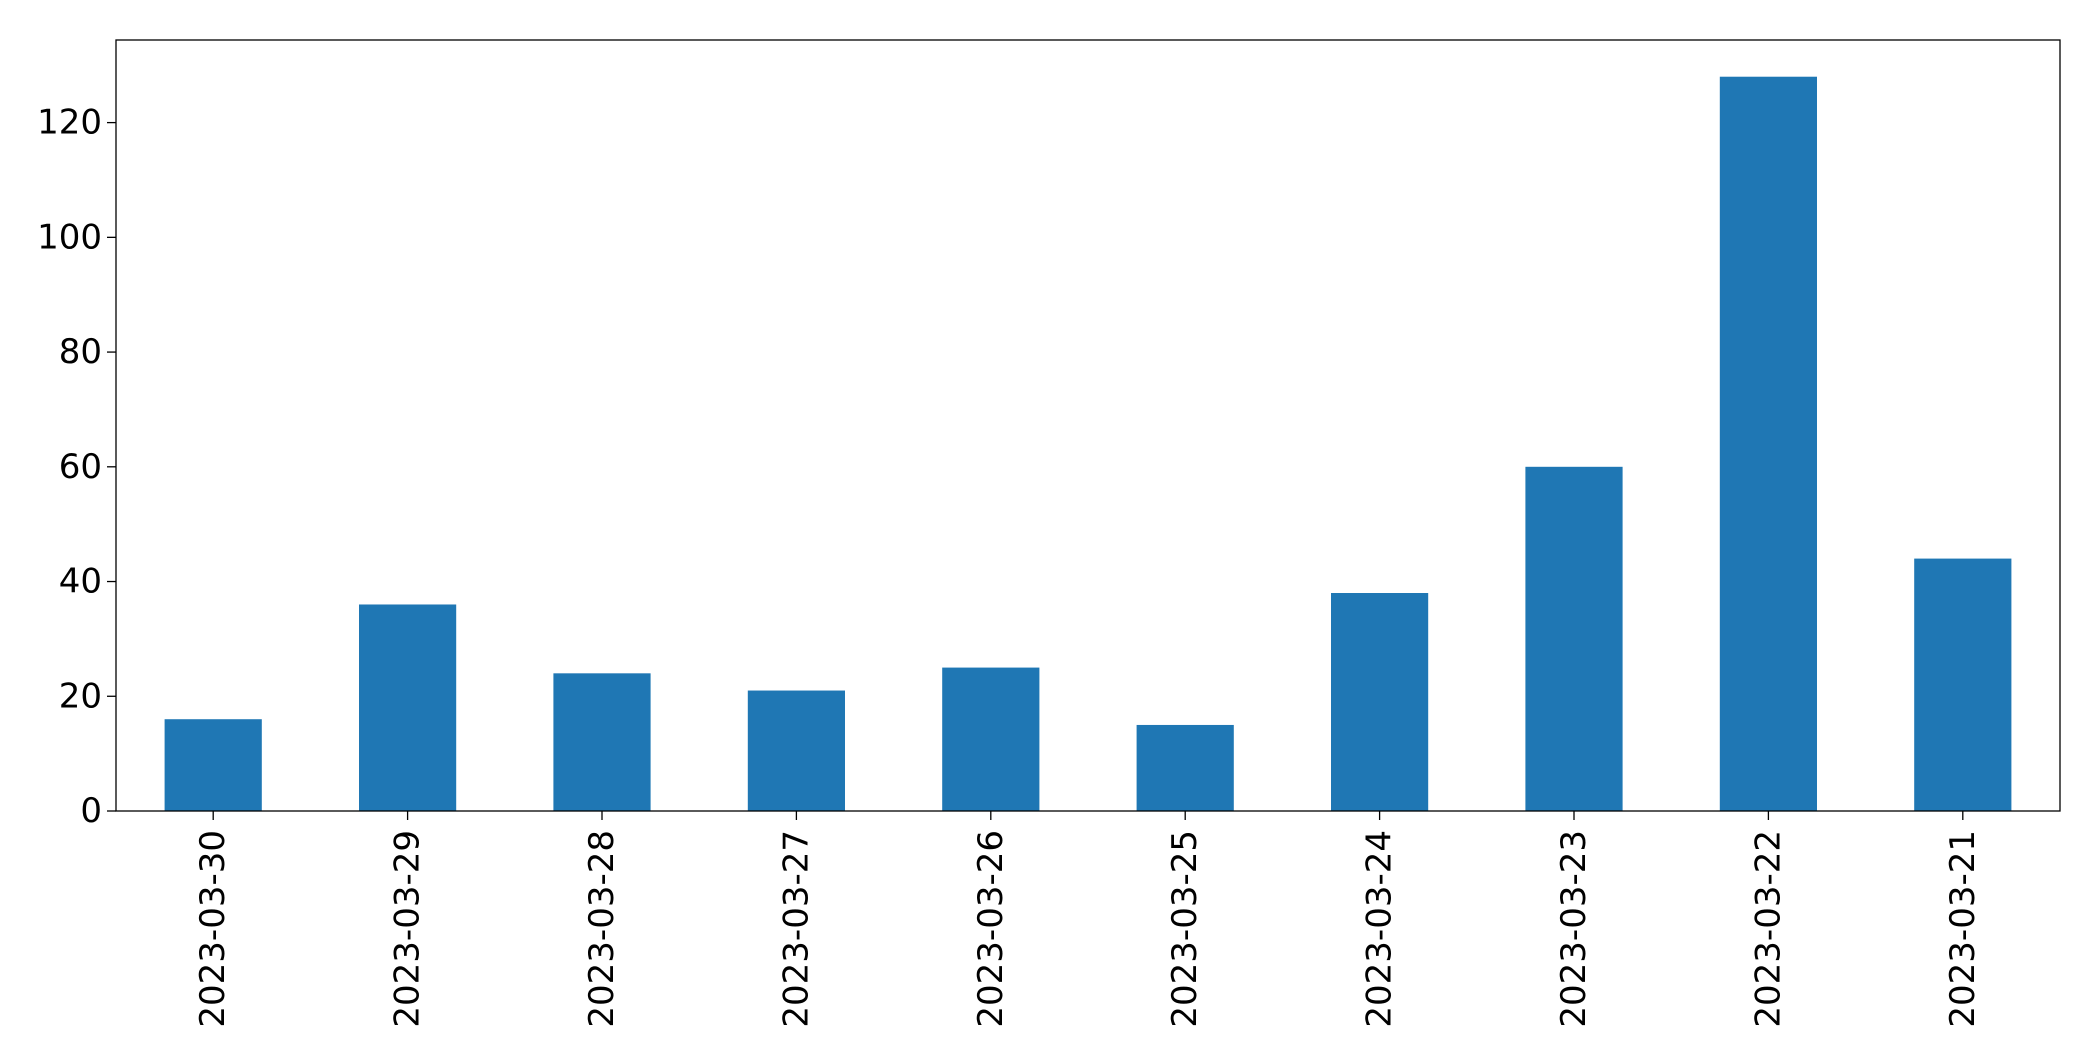 Image resolution: width=2093 pixels, height=1061 pixels. What do you see at coordinates (69, 123) in the screenshot?
I see `y-tick-label: 120` at bounding box center [69, 123].